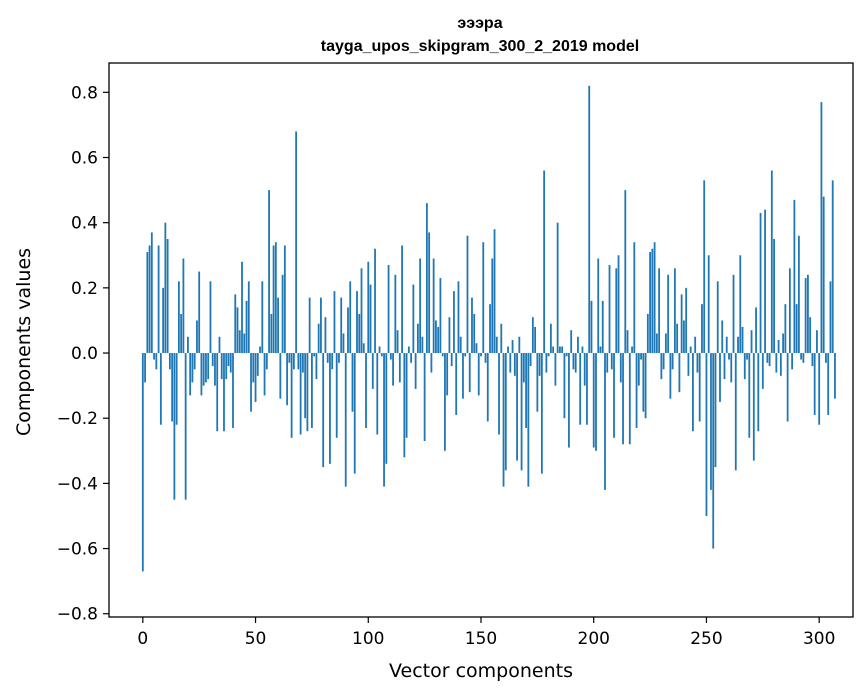 The width and height of the screenshot is (867, 696). Describe the element at coordinates (142, 639) in the screenshot. I see `x-tick-label: 0` at that location.